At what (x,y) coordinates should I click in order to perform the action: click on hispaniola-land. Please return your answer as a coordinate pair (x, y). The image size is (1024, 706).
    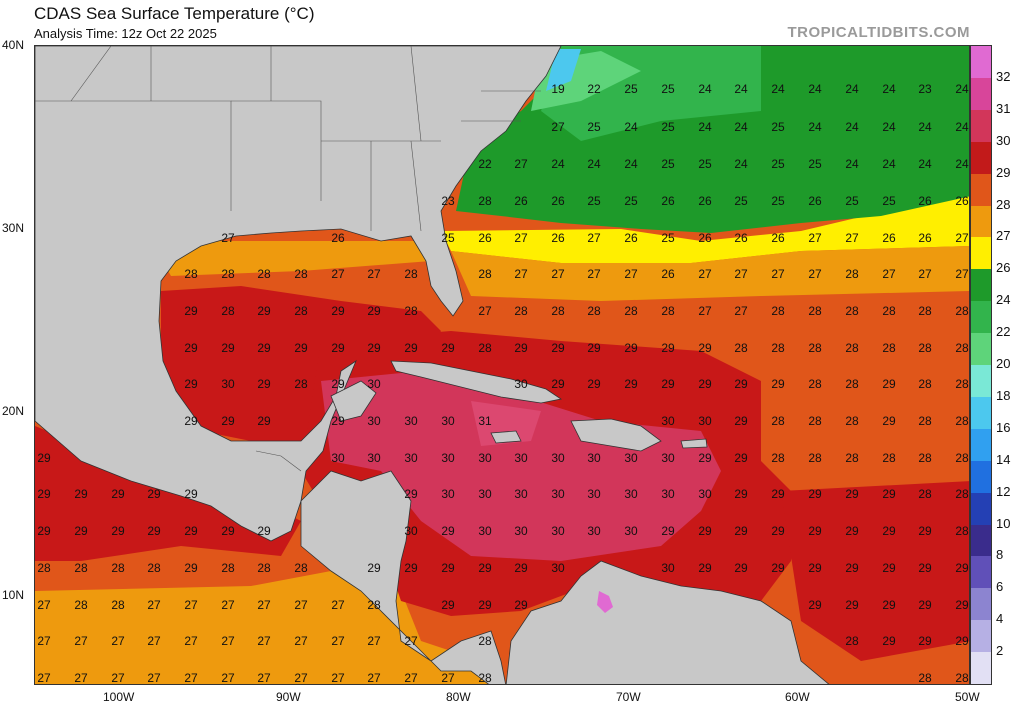
    Looking at the image, I should click on (616, 435).